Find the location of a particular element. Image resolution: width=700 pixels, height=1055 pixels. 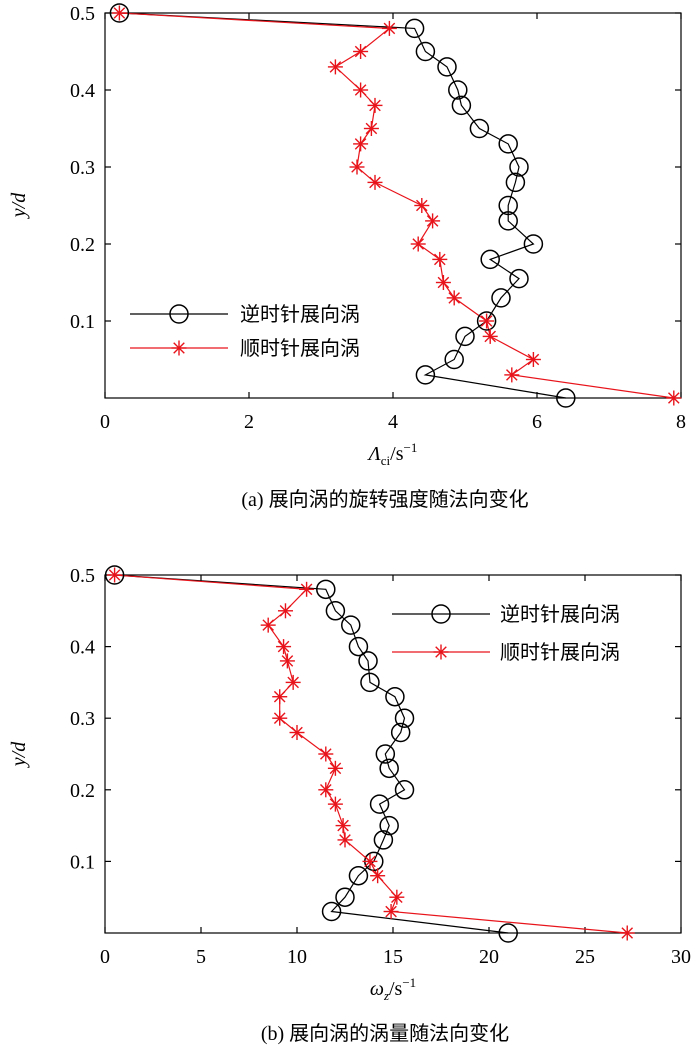

y-tick-label: 0.2 is located at coordinates (82, 245).